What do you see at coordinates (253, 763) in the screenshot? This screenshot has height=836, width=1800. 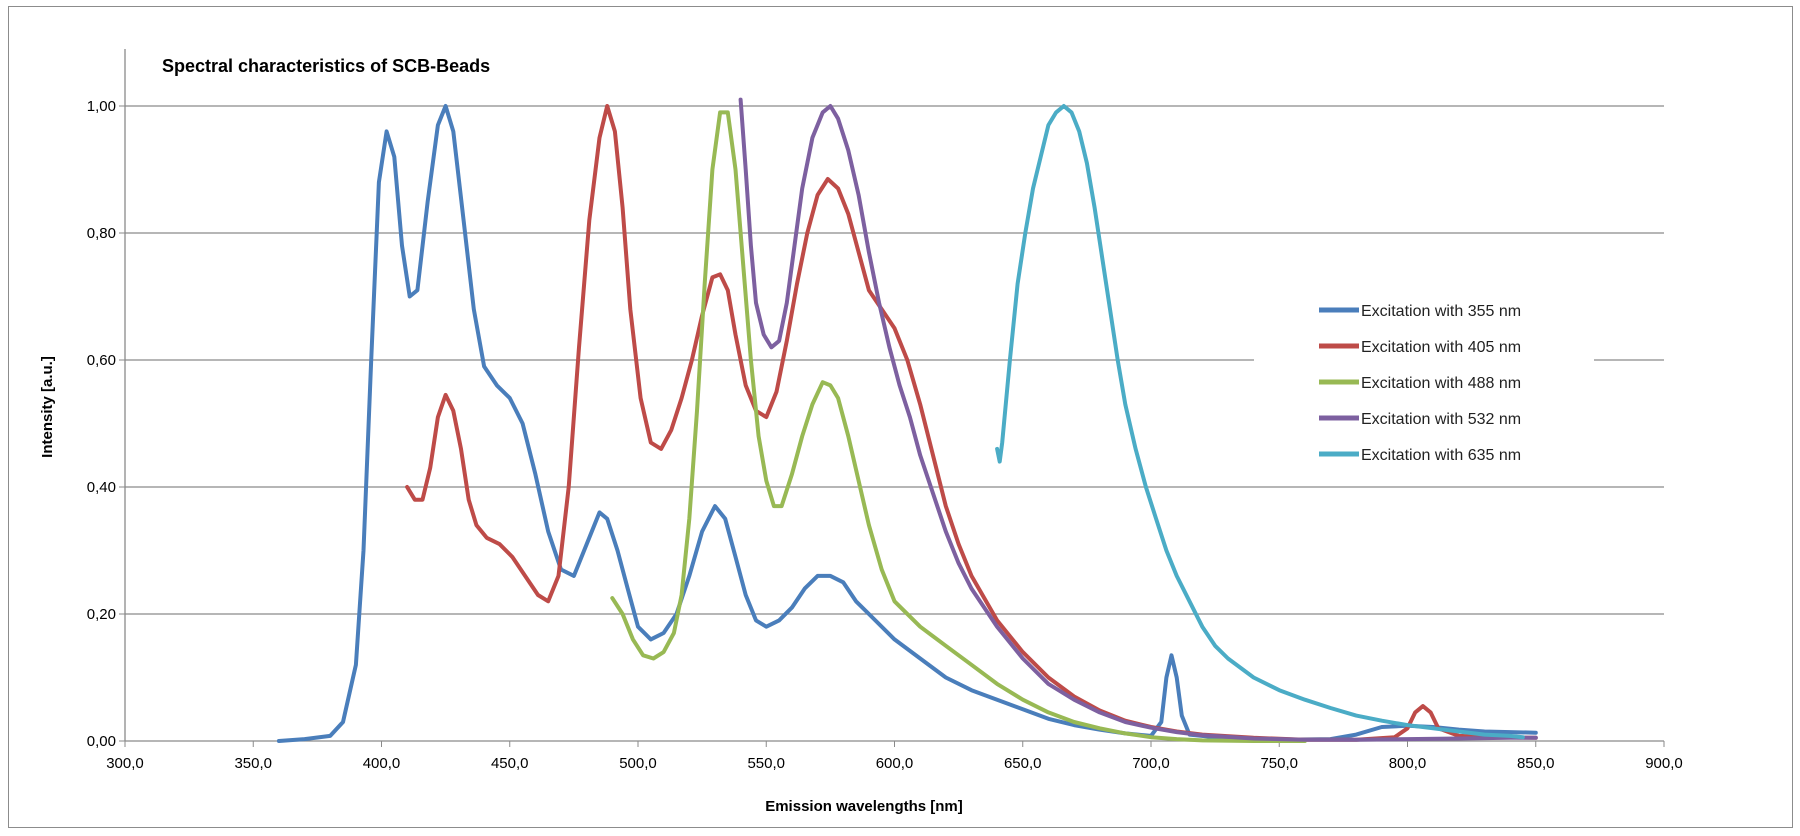 I see `x-tick-label: 350,0` at bounding box center [253, 763].